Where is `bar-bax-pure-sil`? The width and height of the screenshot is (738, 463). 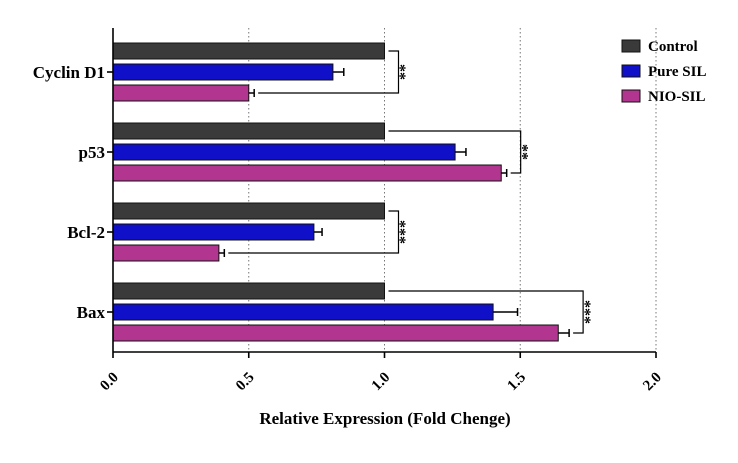
bar-bax-pure-sil is located at coordinates (303, 312).